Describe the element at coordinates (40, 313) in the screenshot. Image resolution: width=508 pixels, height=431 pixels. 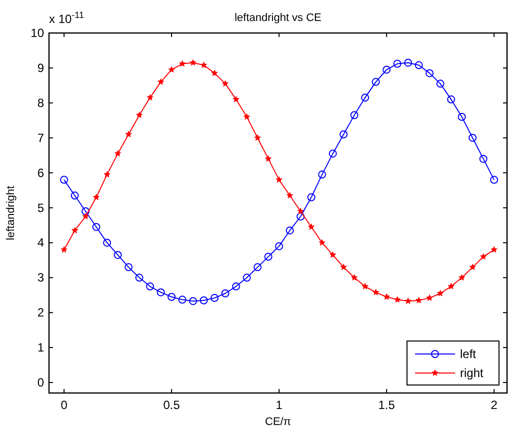
I see `y-tick-label: 2` at that location.